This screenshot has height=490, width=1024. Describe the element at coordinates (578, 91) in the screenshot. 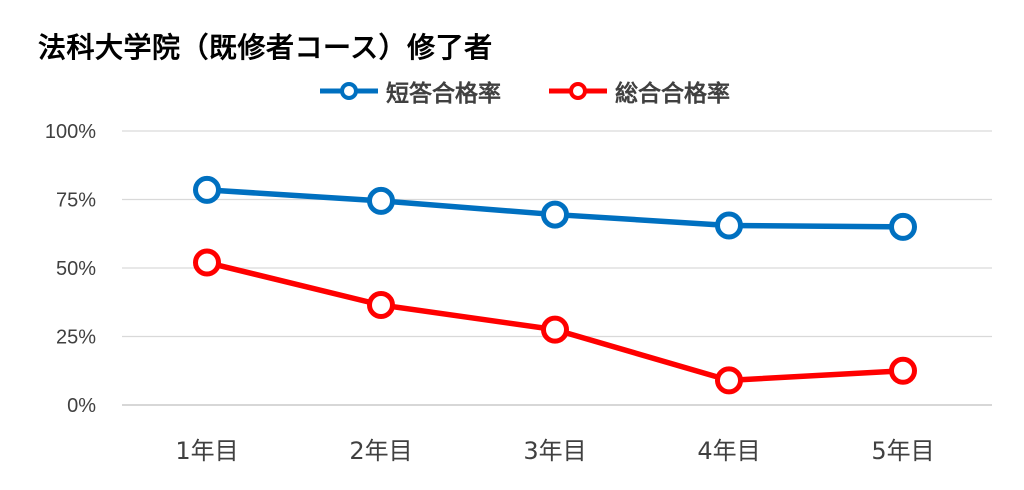

I see `legend-marker-overall` at that location.